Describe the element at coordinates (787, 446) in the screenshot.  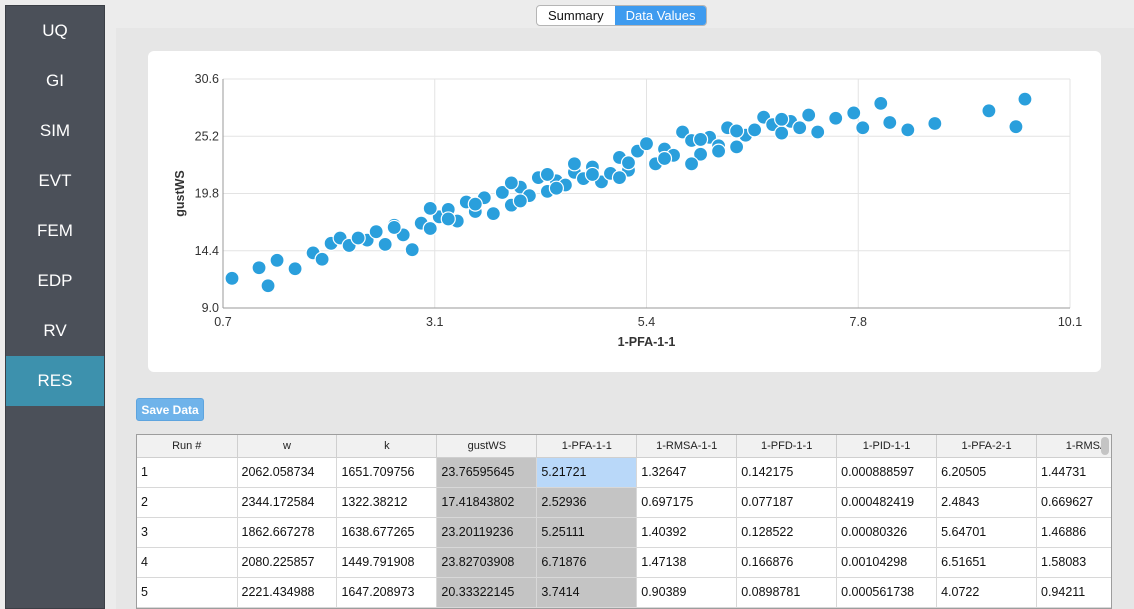
I see `column-header: 1-PFD-1-1` at that location.